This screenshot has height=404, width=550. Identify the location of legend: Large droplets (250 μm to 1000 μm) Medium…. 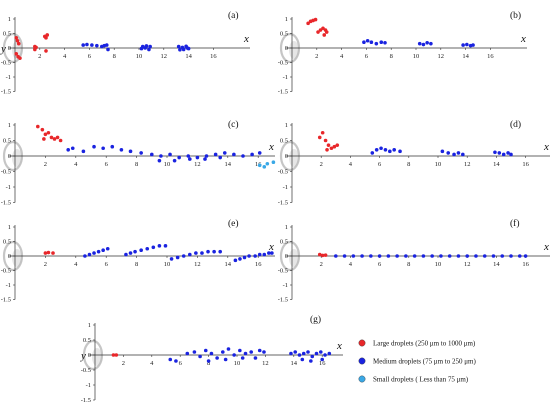
(417, 362).